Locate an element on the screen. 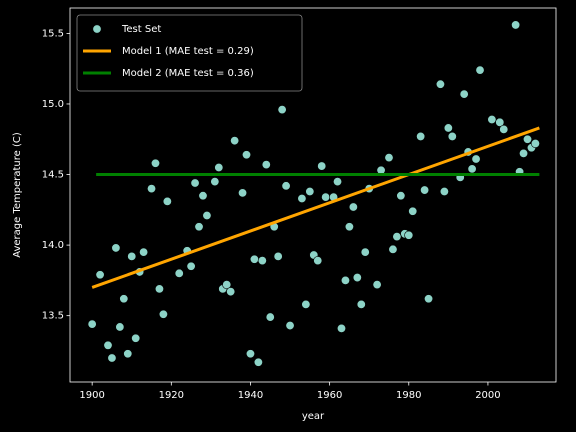  legend-box is located at coordinates (189, 53).